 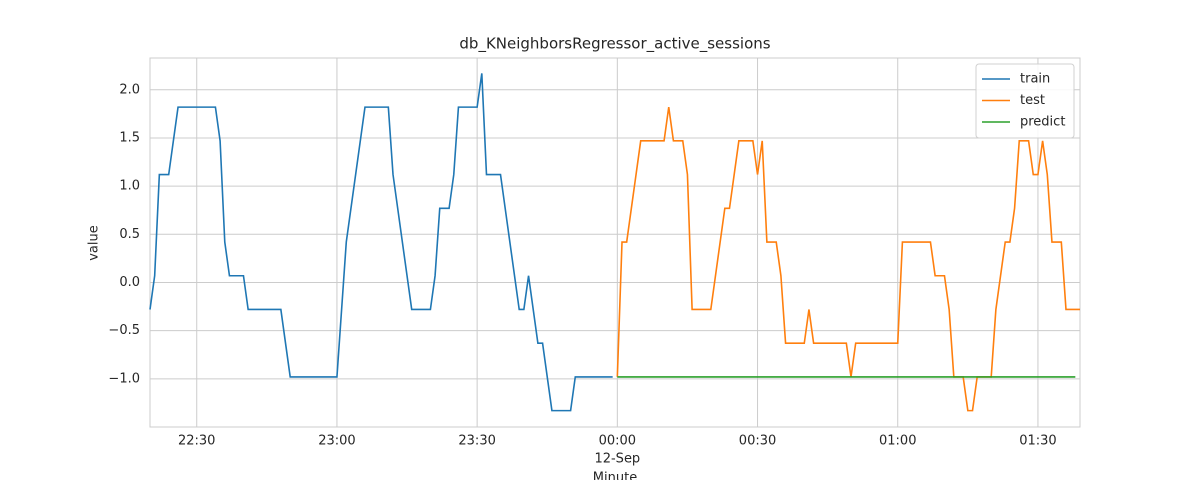 What do you see at coordinates (129, 186) in the screenshot?
I see `y-tick-label: 1.0` at bounding box center [129, 186].